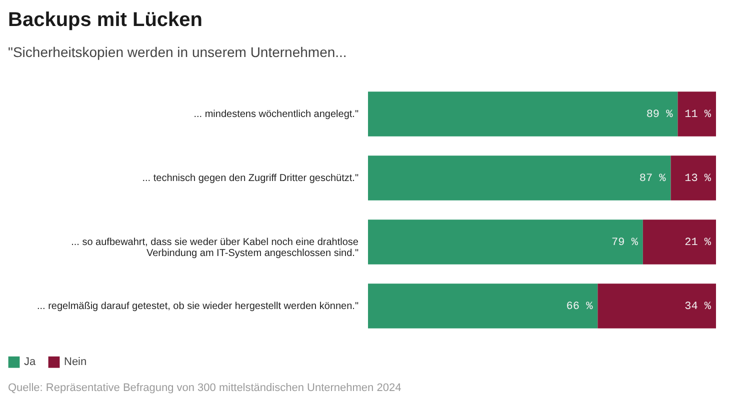 This screenshot has width=735, height=413. Describe the element at coordinates (660, 115) in the screenshot. I see `data-label: 89 %` at that location.